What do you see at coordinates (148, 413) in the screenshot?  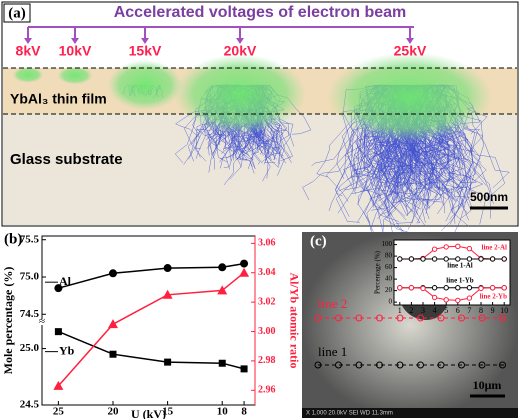 I see `x-axis-label: U (kV)` at bounding box center [148, 413].